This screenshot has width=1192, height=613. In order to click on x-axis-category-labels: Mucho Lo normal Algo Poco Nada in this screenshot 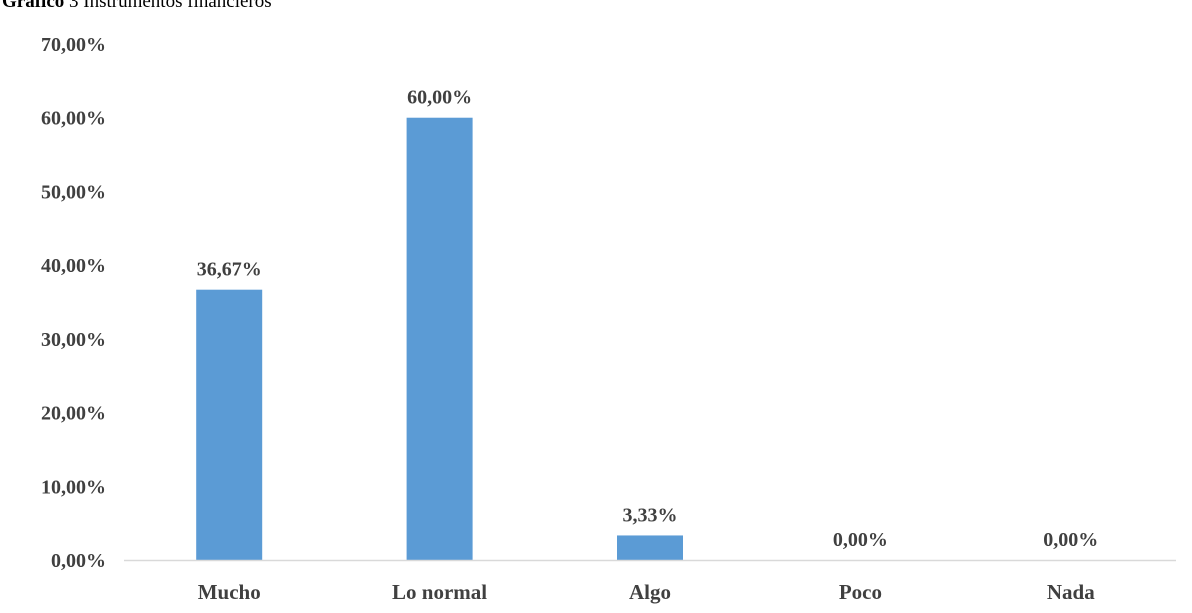, I will do `click(647, 592)`.